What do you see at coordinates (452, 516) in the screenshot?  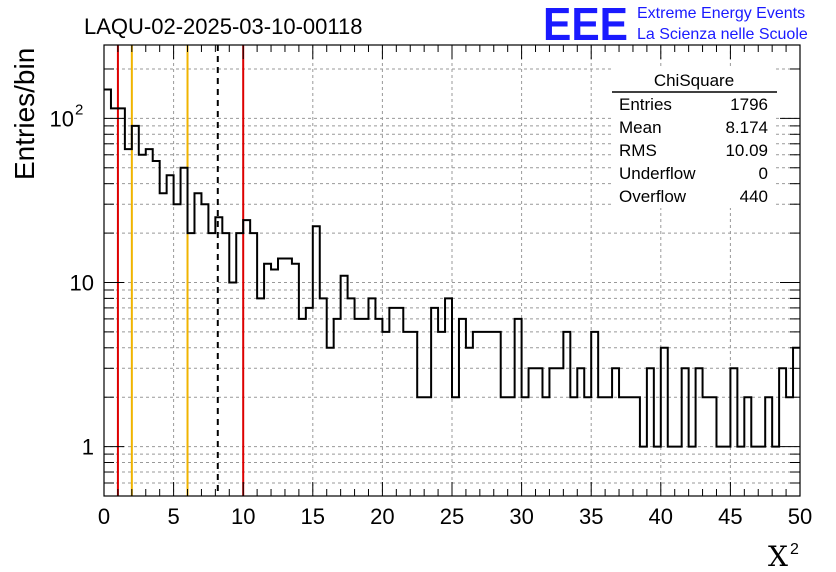 I see `x-tick-label: 25` at bounding box center [452, 516].